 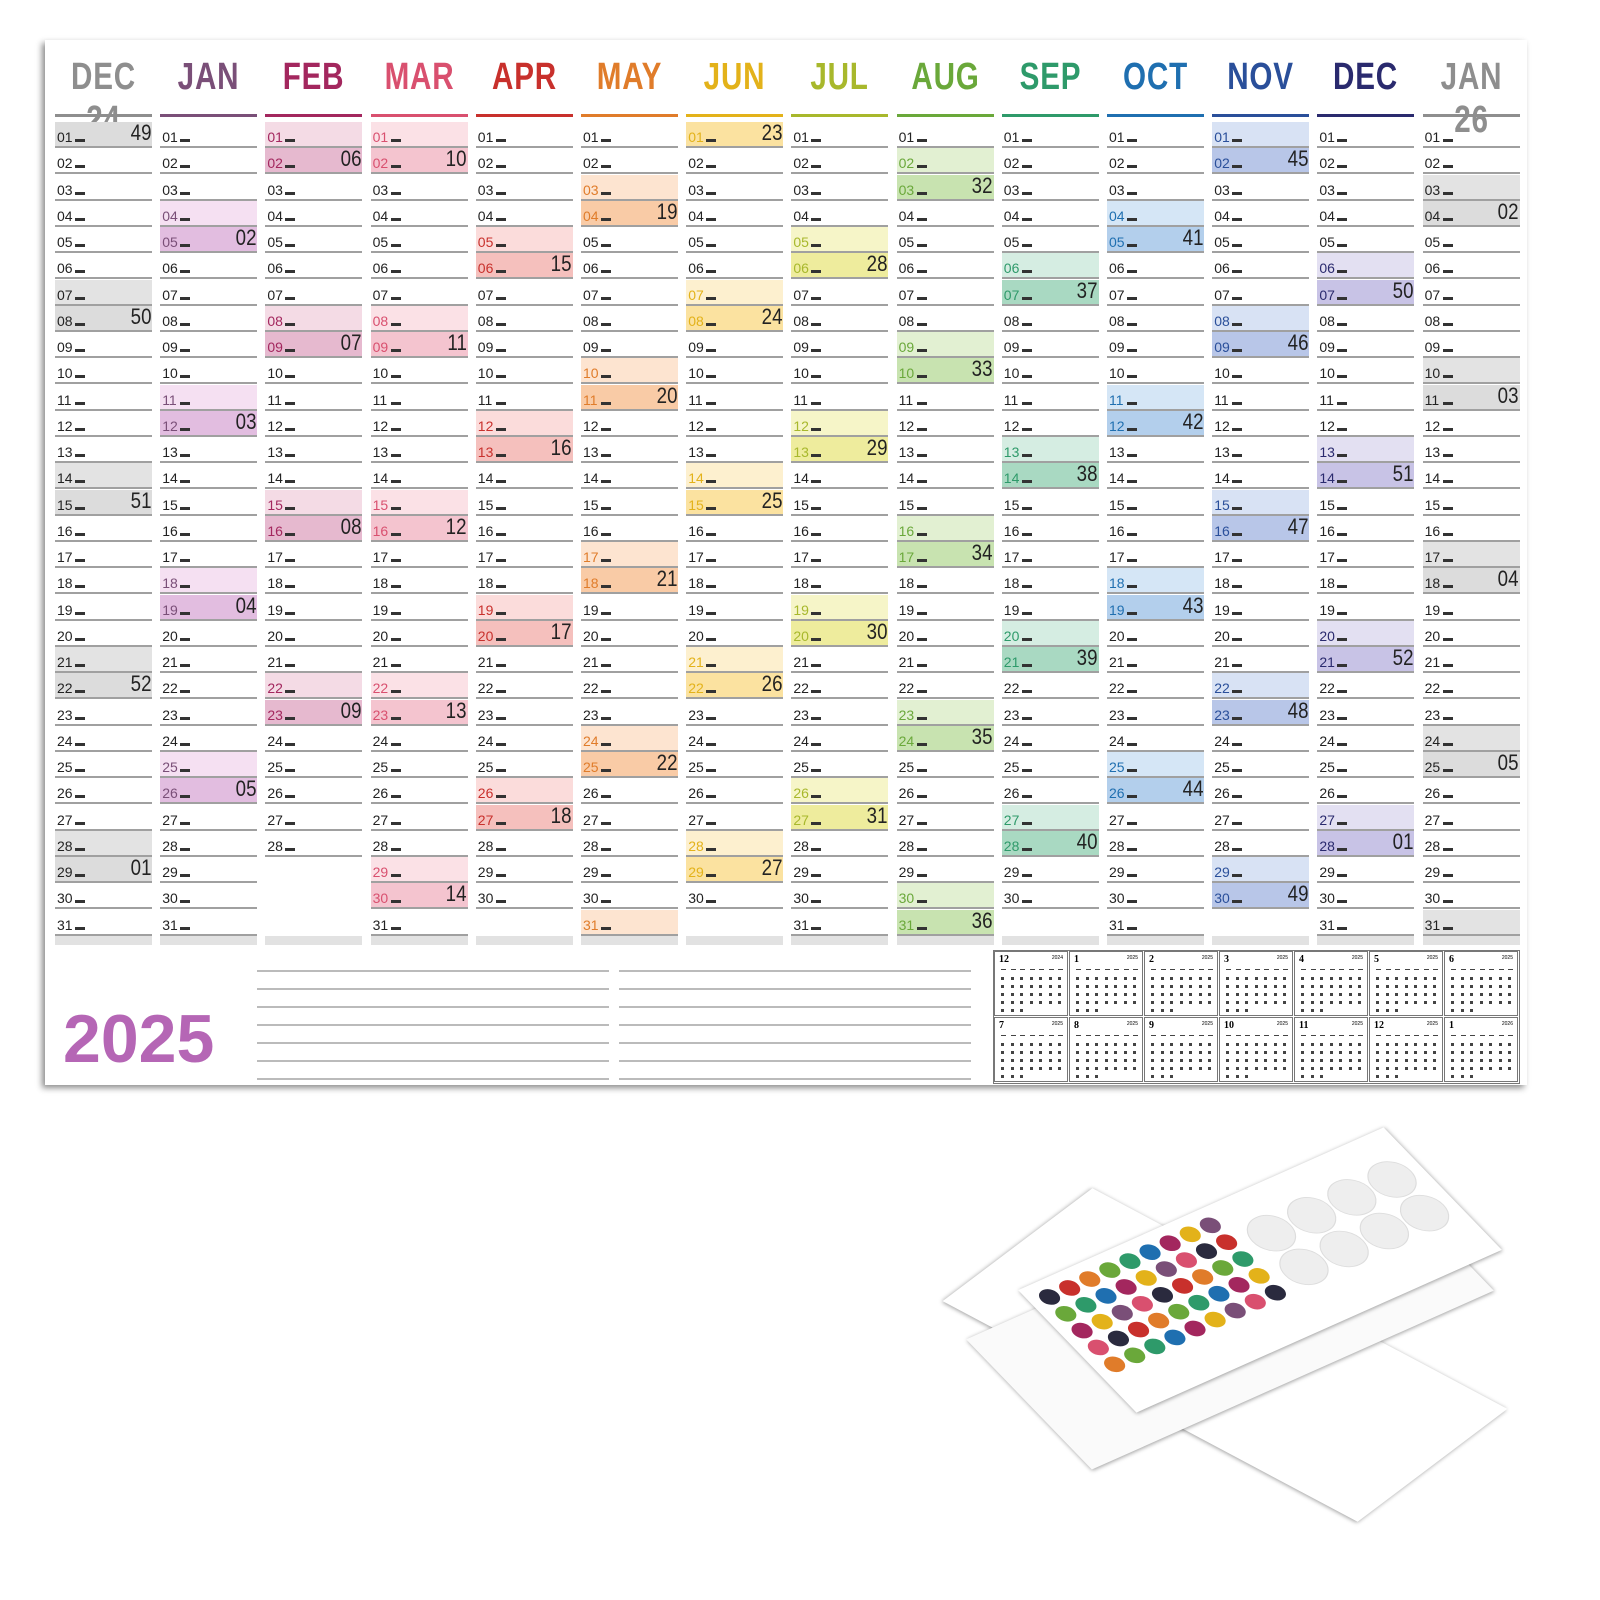 I want to click on day-row: 25 22, so click(x=629, y=764).